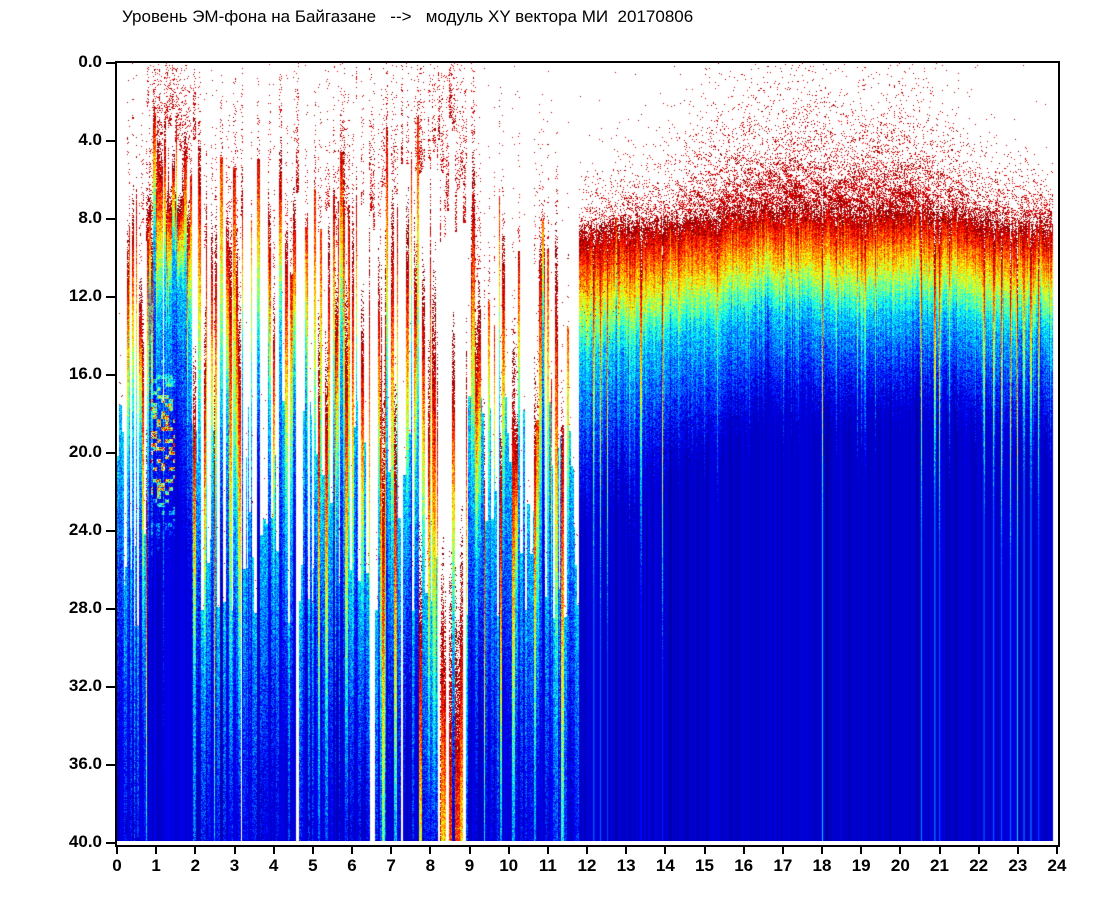  I want to click on x-tick-label: 4, so click(273, 865).